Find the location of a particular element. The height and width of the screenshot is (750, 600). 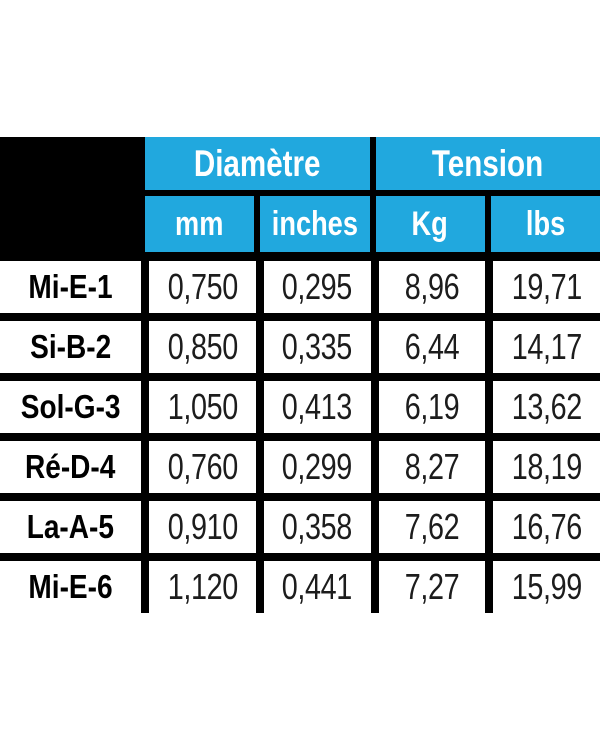

table-row: La-A-5 0,910 0,358 7,62 16,76 is located at coordinates (300, 523).